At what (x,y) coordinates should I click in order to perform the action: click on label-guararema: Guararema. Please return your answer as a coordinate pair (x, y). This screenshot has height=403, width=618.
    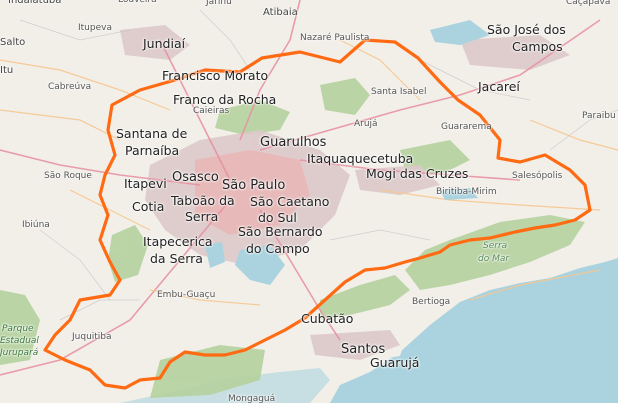
    Looking at the image, I should click on (466, 127).